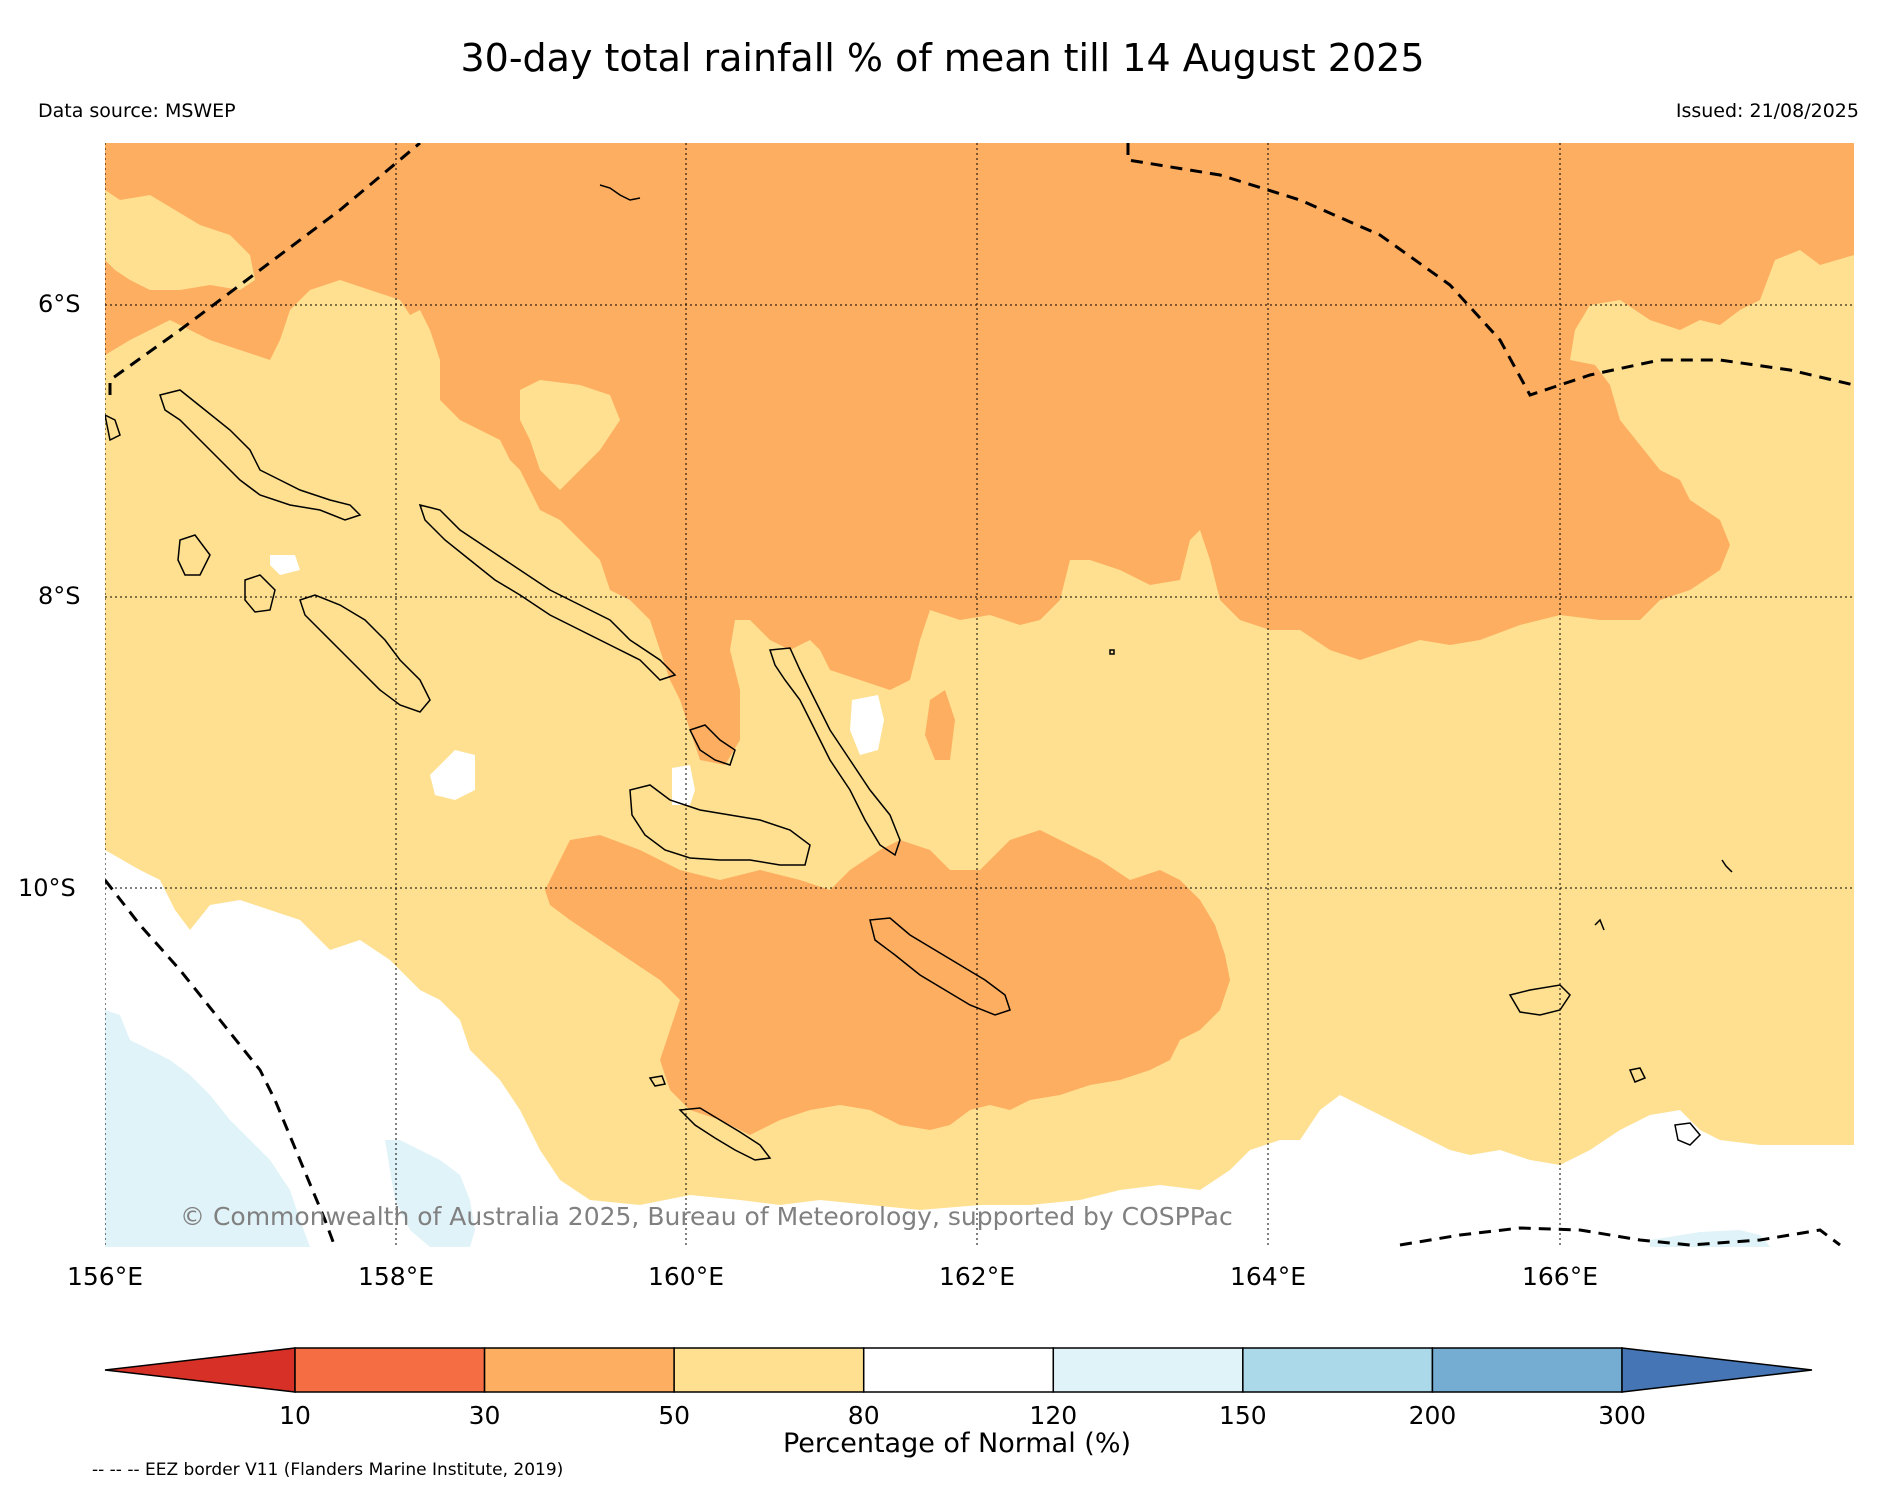  What do you see at coordinates (940, 966) in the screenshot?
I see `island-makira` at bounding box center [940, 966].